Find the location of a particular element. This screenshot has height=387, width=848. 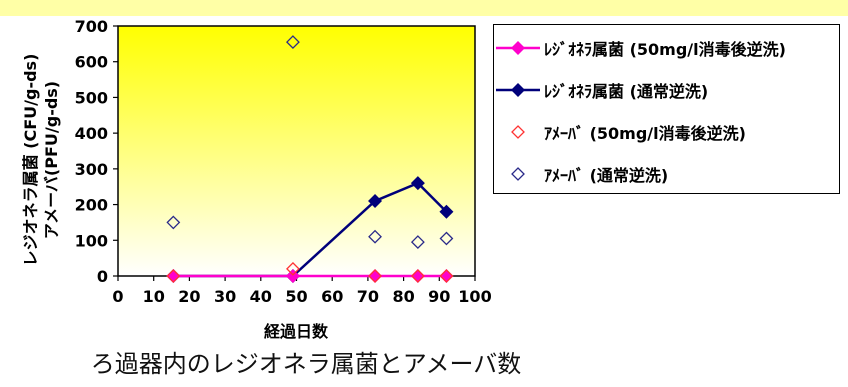

legend-label: ﾚｼﾞｵﾈﾗ属菌 (通常逆洗) is located at coordinates (626, 91).